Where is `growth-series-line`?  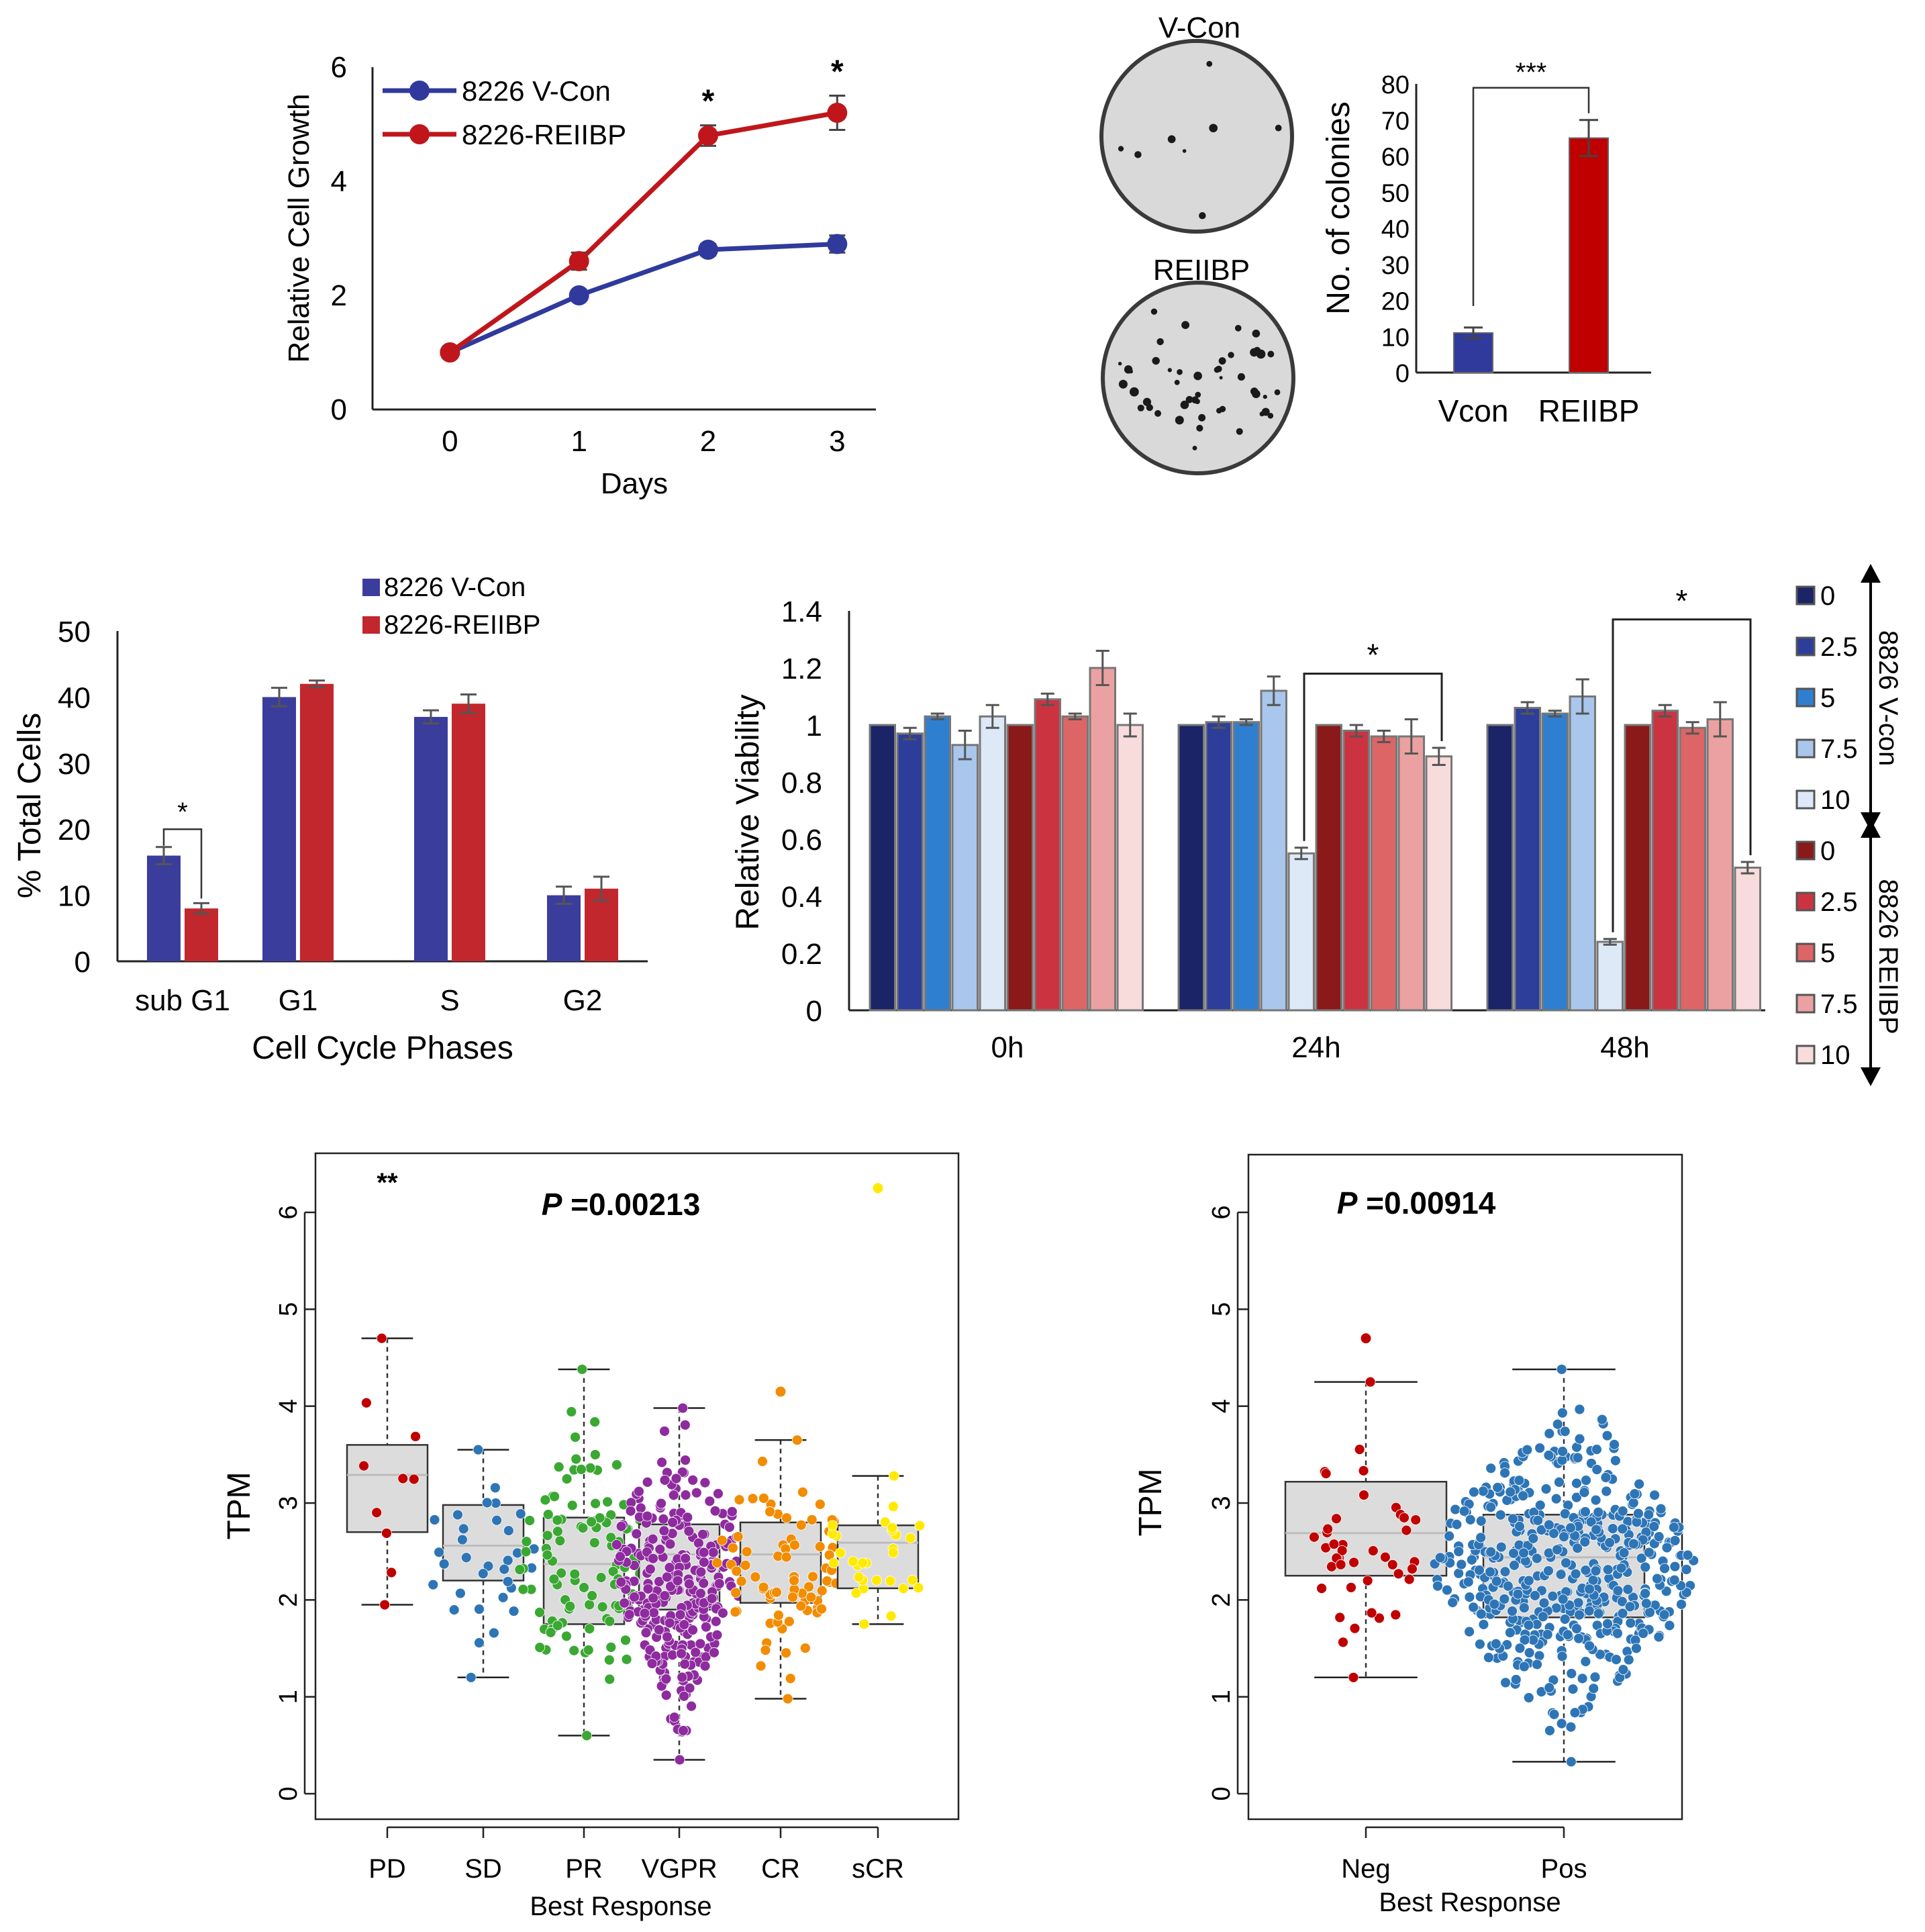 growth-series-line is located at coordinates (643, 298).